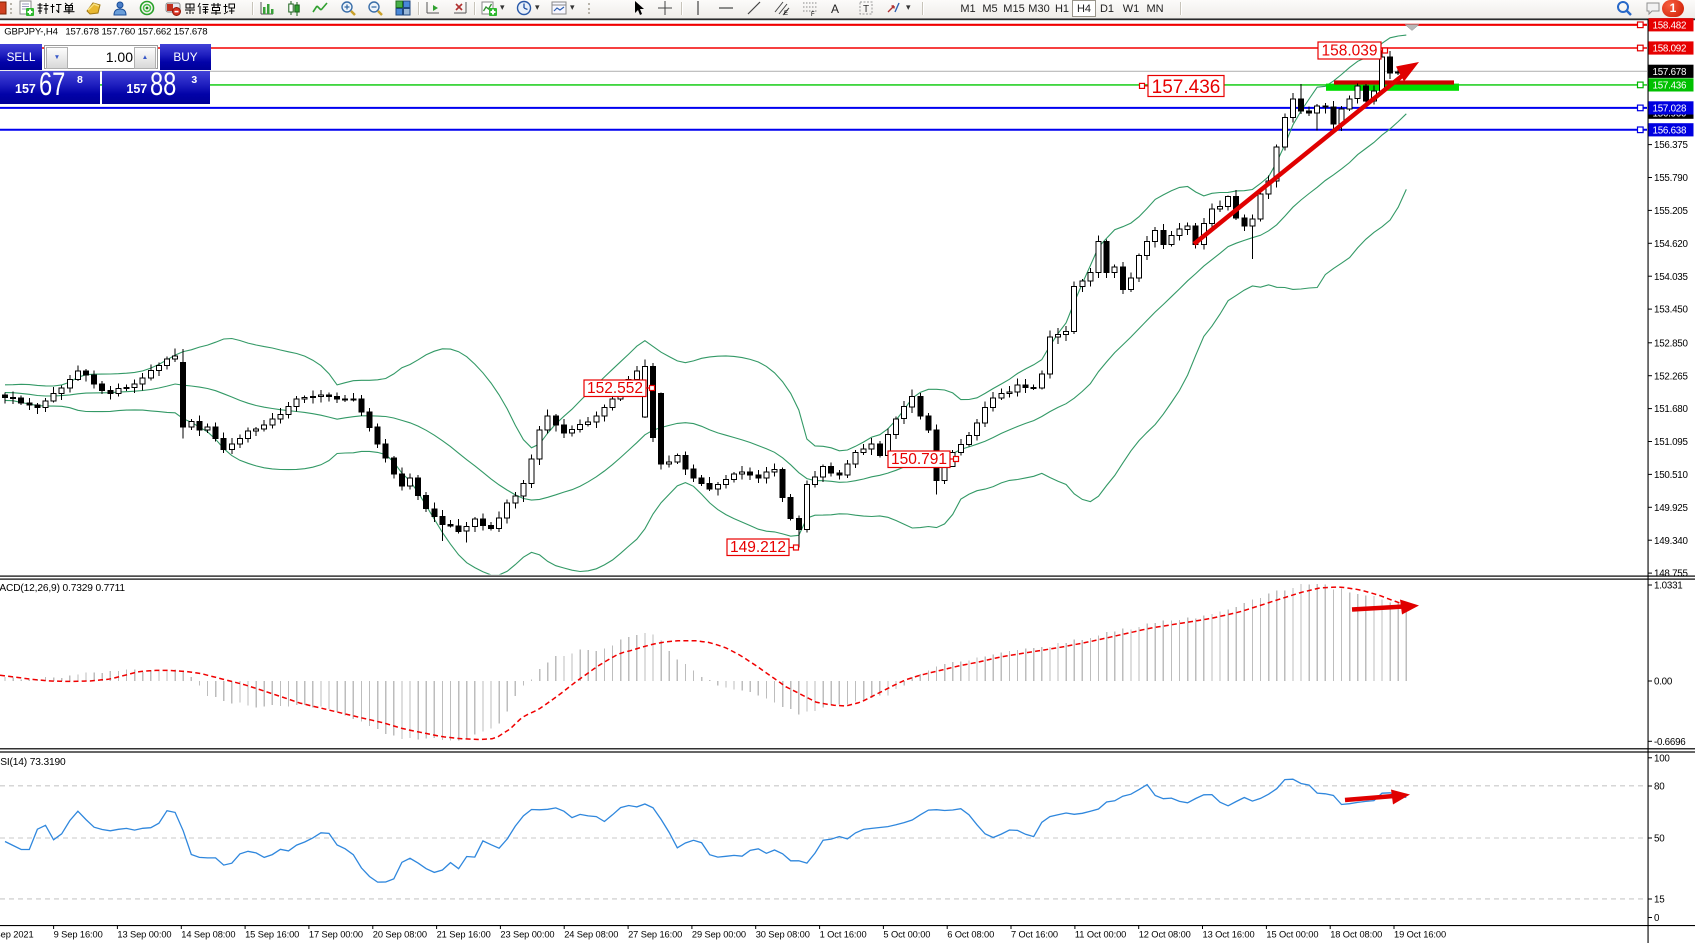 This screenshot has height=943, width=1695. I want to click on svg-text: 0.00, so click(1663, 682).